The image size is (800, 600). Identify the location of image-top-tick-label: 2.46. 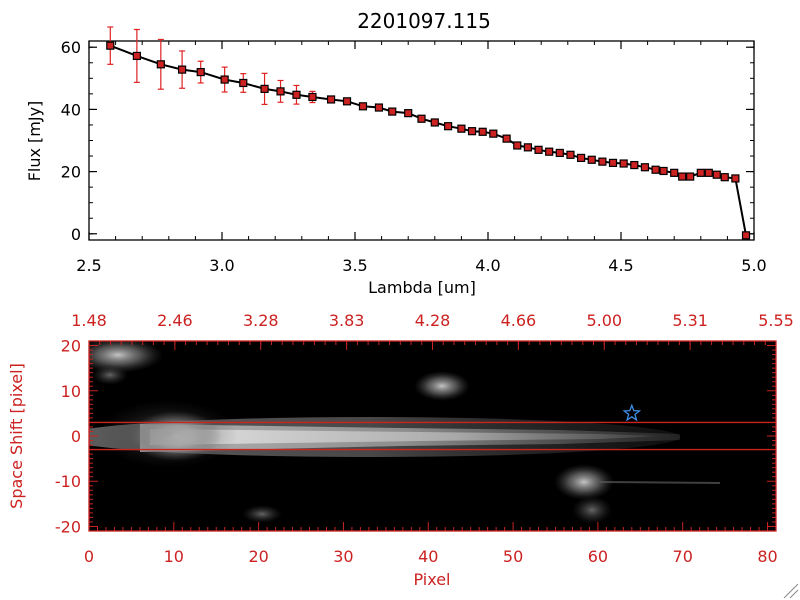
(175, 320).